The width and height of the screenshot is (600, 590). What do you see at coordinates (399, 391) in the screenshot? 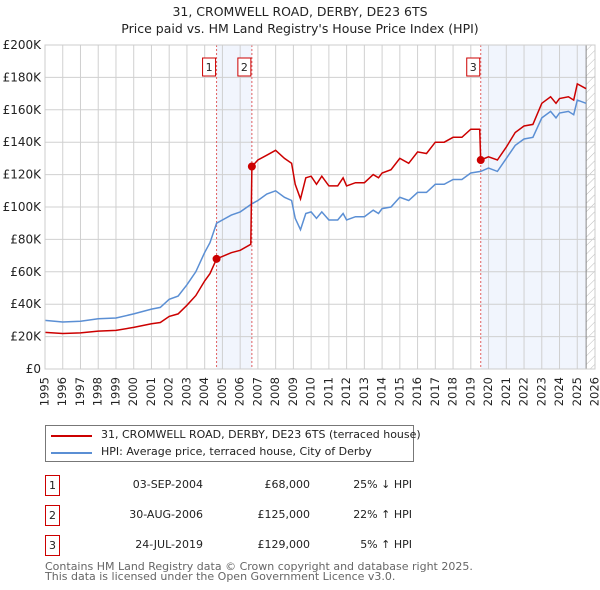
I see `x-tick-label: 2015` at bounding box center [399, 391].